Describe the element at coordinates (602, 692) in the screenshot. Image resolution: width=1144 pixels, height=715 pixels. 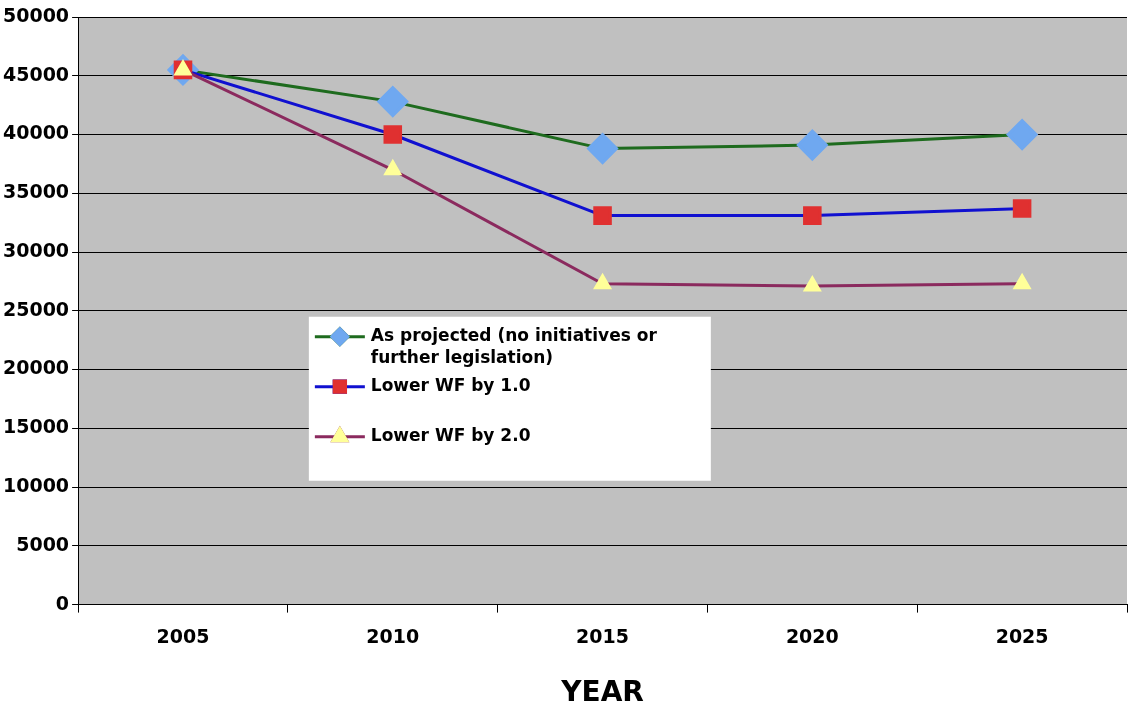
I see `x-axis-title: YEAR` at that location.